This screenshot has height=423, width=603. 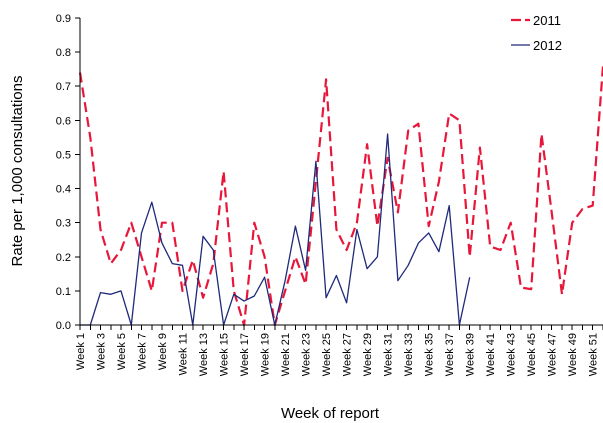 What do you see at coordinates (225, 354) in the screenshot?
I see `x-tick-label: Week 15` at bounding box center [225, 354].